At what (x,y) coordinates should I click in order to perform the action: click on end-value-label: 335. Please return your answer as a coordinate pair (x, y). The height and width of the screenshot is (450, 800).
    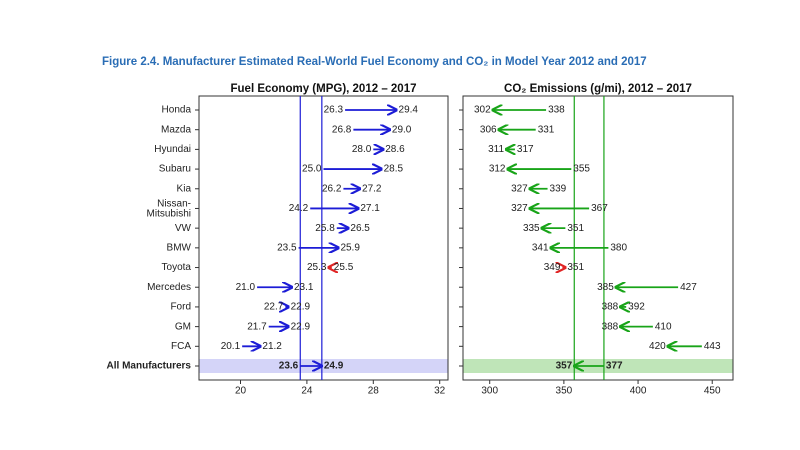
    Looking at the image, I should click on (531, 228).